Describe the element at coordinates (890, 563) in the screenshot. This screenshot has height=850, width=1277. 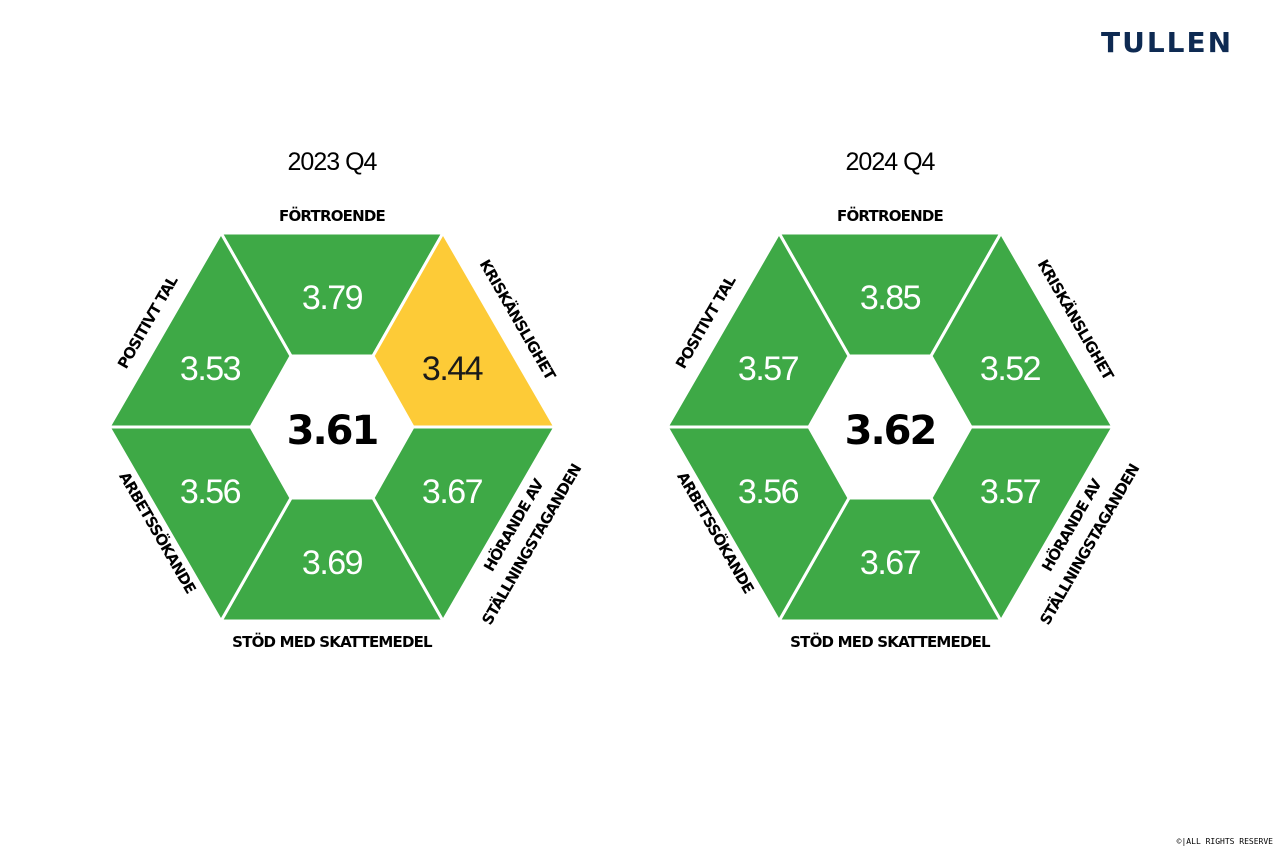
I see `value-stod: 3.67` at that location.